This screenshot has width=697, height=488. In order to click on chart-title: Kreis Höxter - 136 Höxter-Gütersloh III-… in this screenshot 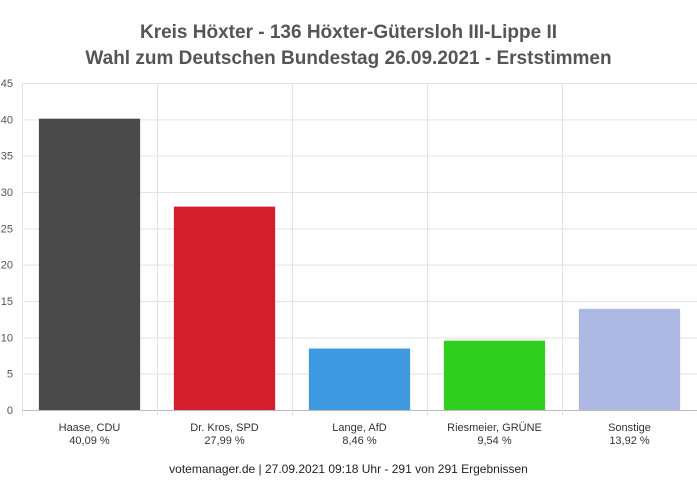, I will do `click(348, 32)`.